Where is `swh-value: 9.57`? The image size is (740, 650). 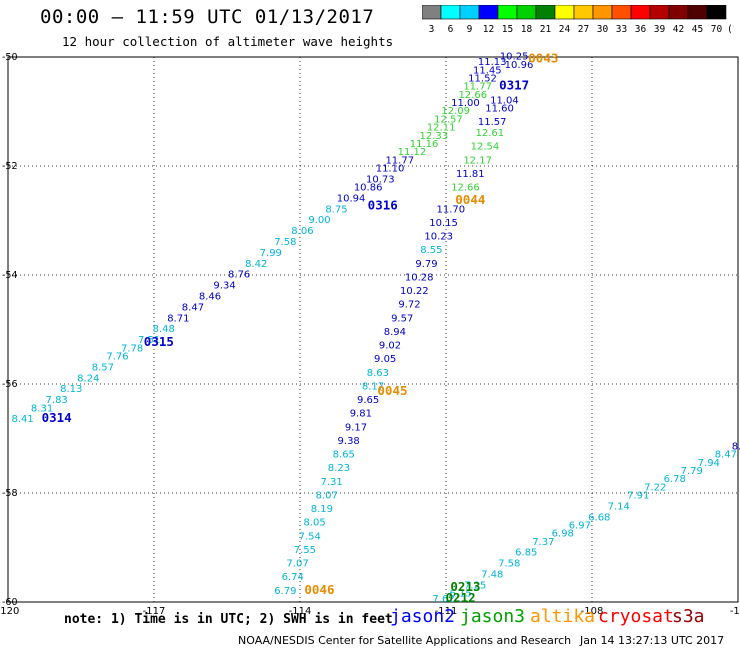 swh-value: 9.57 is located at coordinates (402, 318).